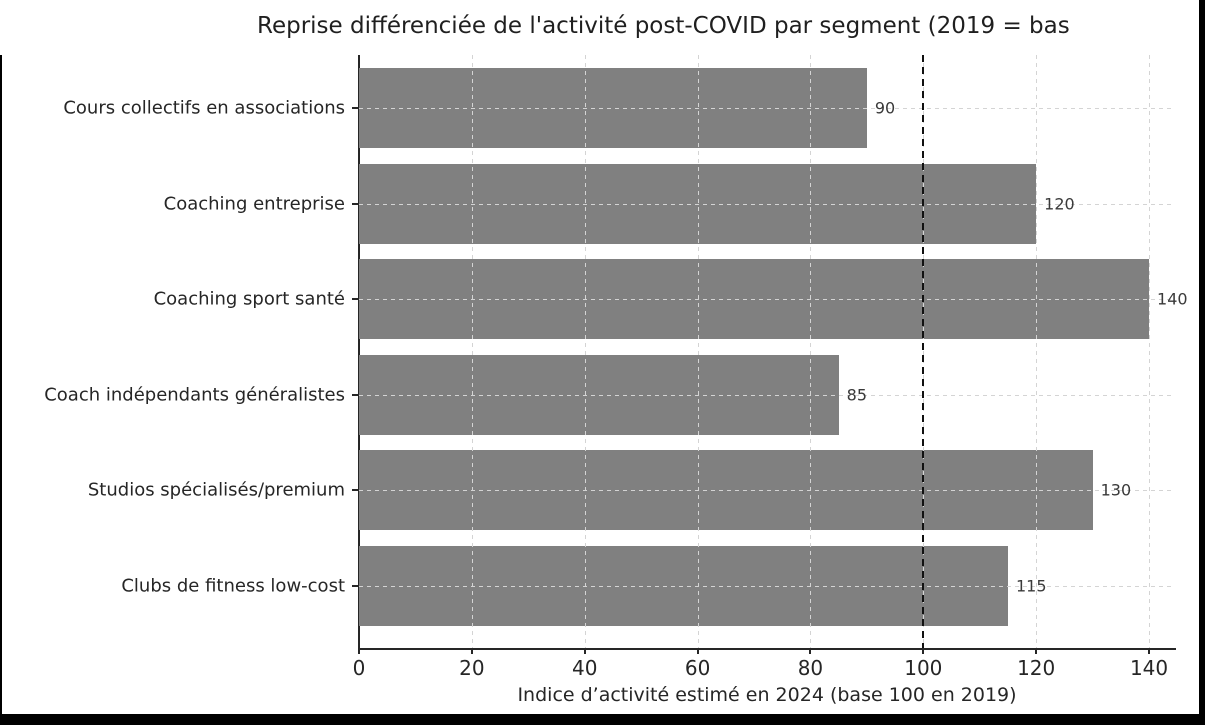  What do you see at coordinates (697, 668) in the screenshot?
I see `x-tick-label: 60` at bounding box center [697, 668].